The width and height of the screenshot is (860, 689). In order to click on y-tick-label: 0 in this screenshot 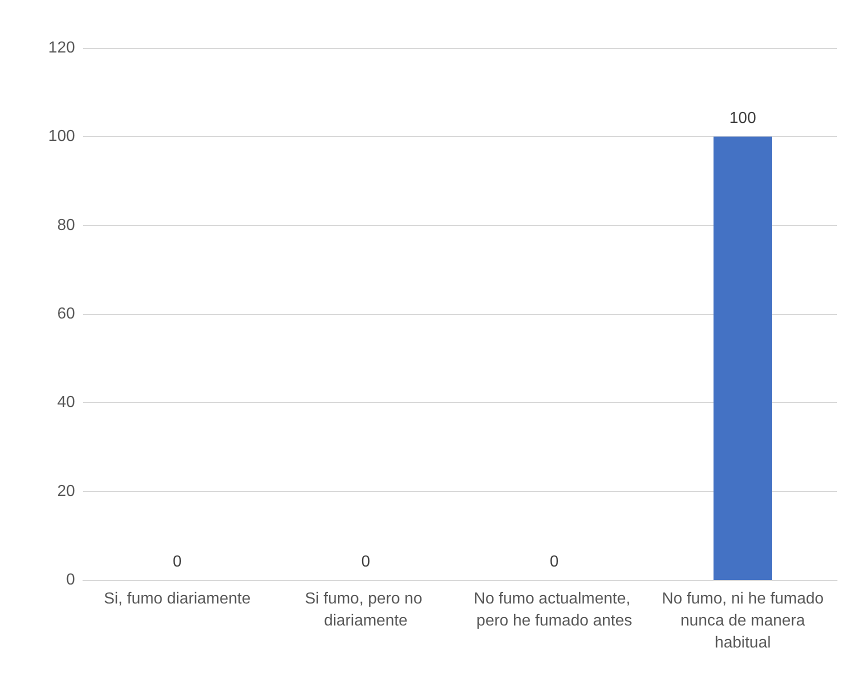, I will do `click(71, 580)`.